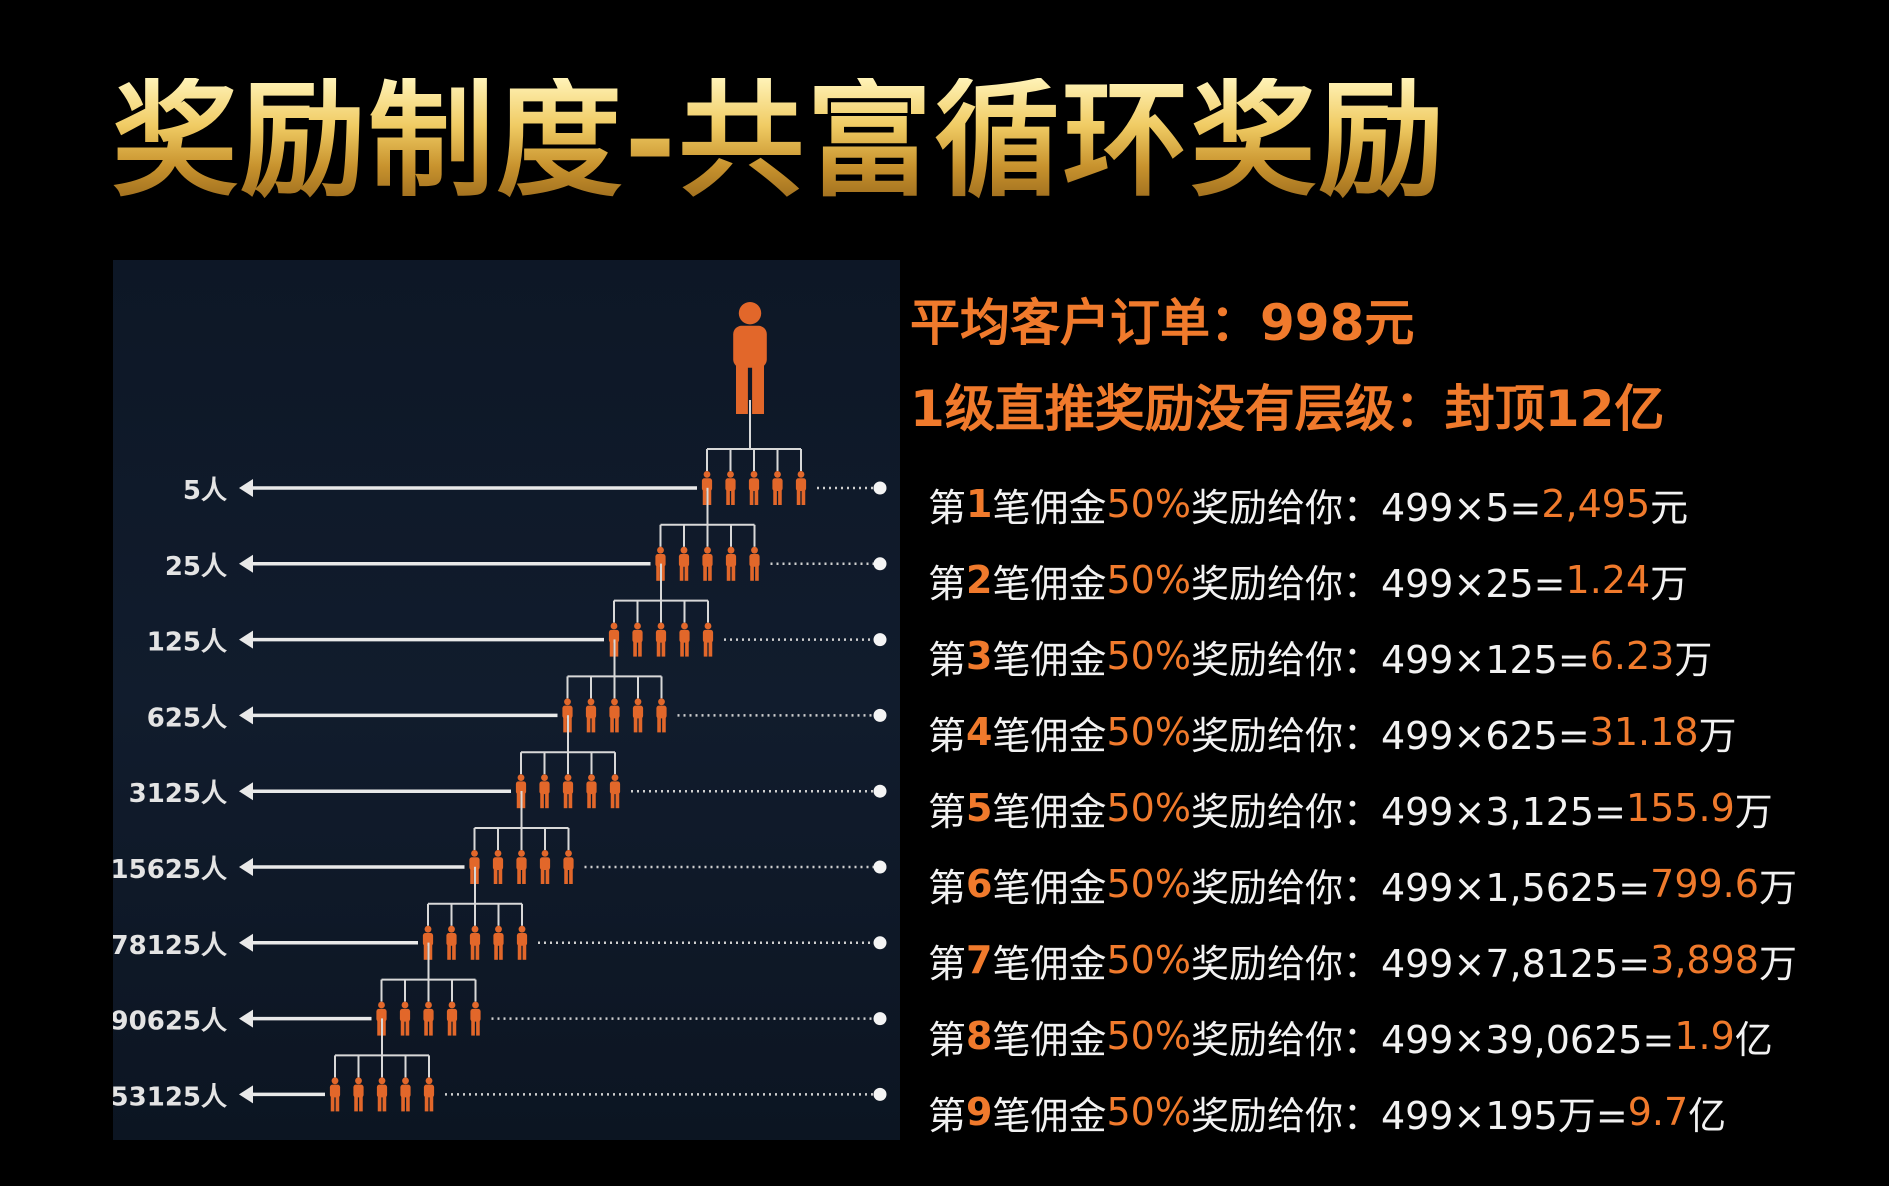  I want to click on row-formula: 奖励给你：499×7,8125=, so click(1420, 963).